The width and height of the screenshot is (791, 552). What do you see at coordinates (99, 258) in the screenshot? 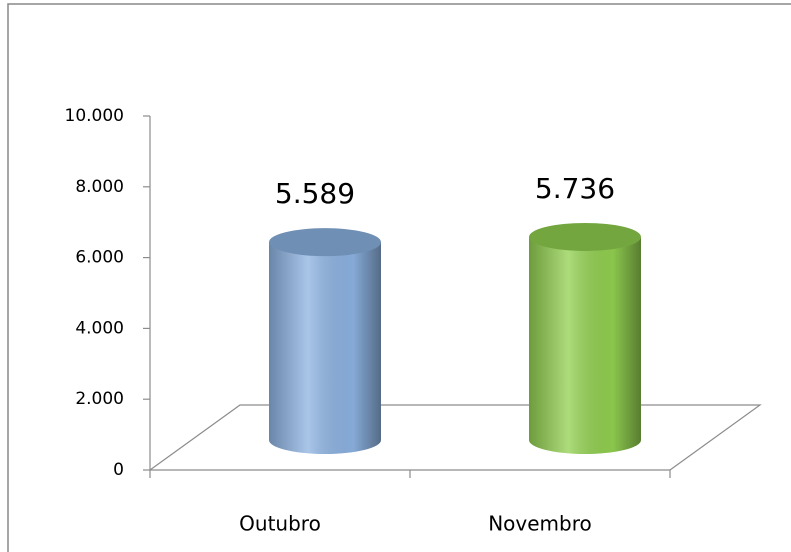
I see `y-tick-label: 6.000` at bounding box center [99, 258].